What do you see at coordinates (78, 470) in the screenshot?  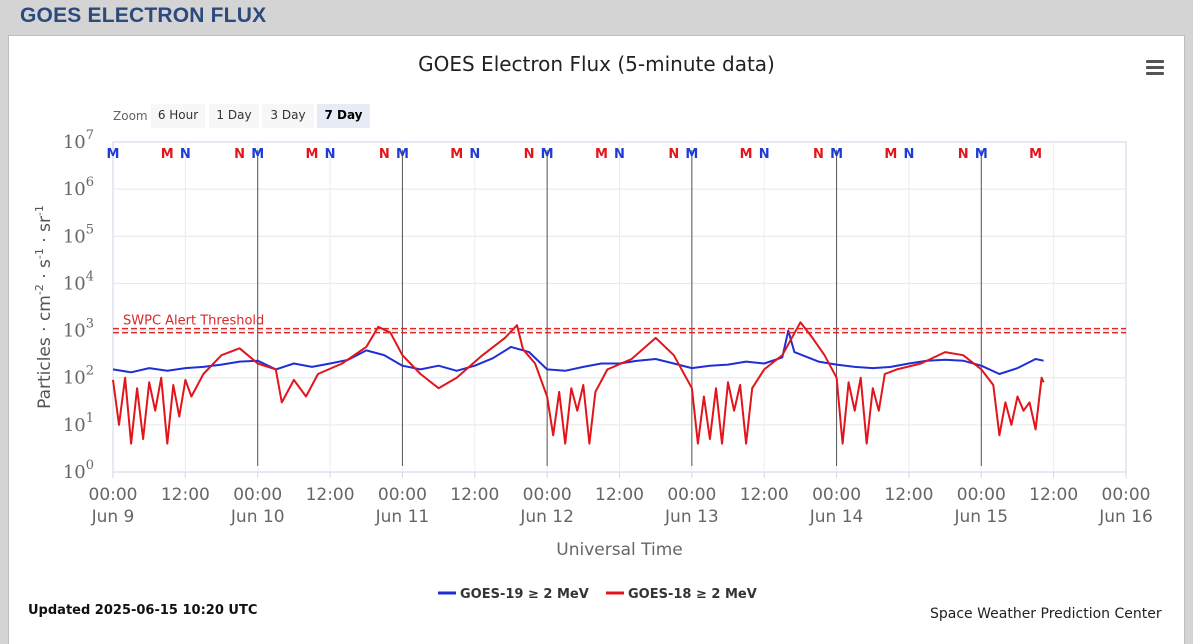 I see `y-tick-label: 10⁰` at bounding box center [78, 470].